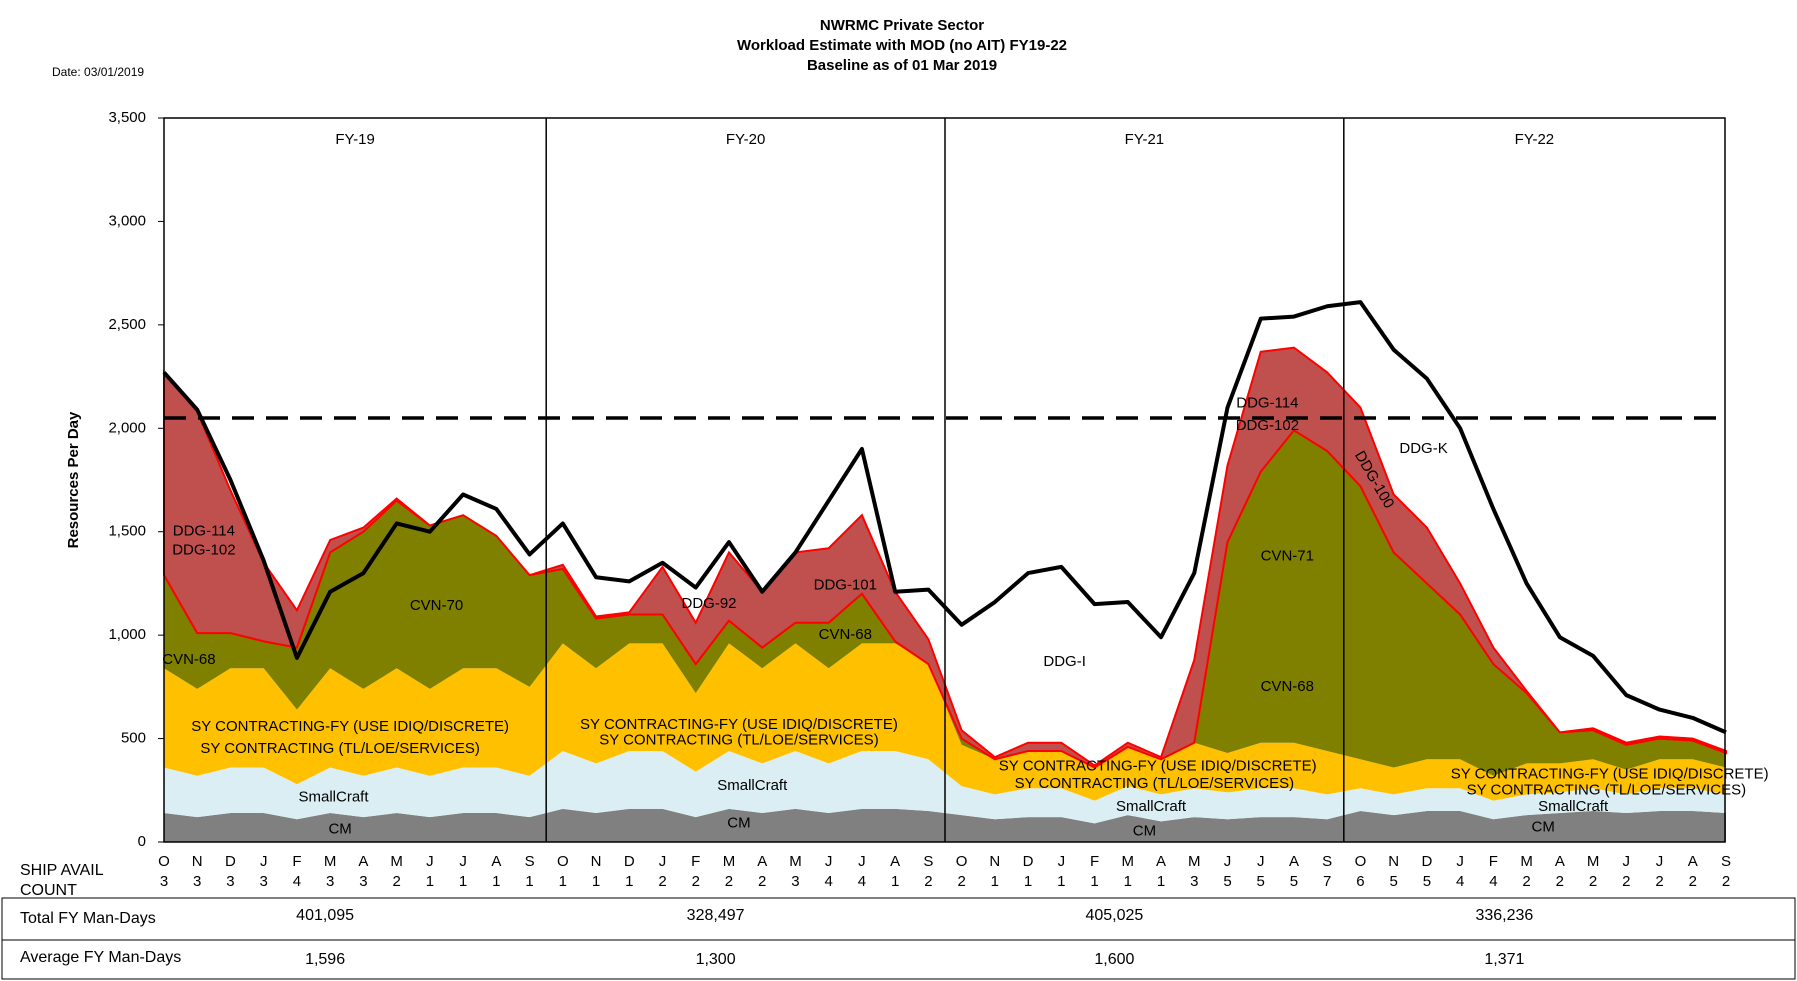  What do you see at coordinates (48, 890) in the screenshot?
I see `row-label: COUNT` at bounding box center [48, 890].